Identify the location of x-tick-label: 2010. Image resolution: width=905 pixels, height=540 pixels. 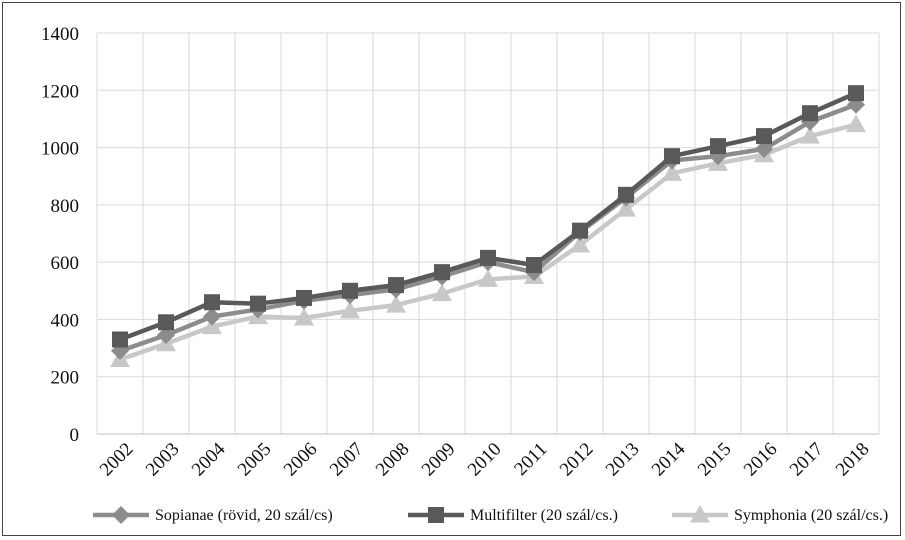
(485, 460).